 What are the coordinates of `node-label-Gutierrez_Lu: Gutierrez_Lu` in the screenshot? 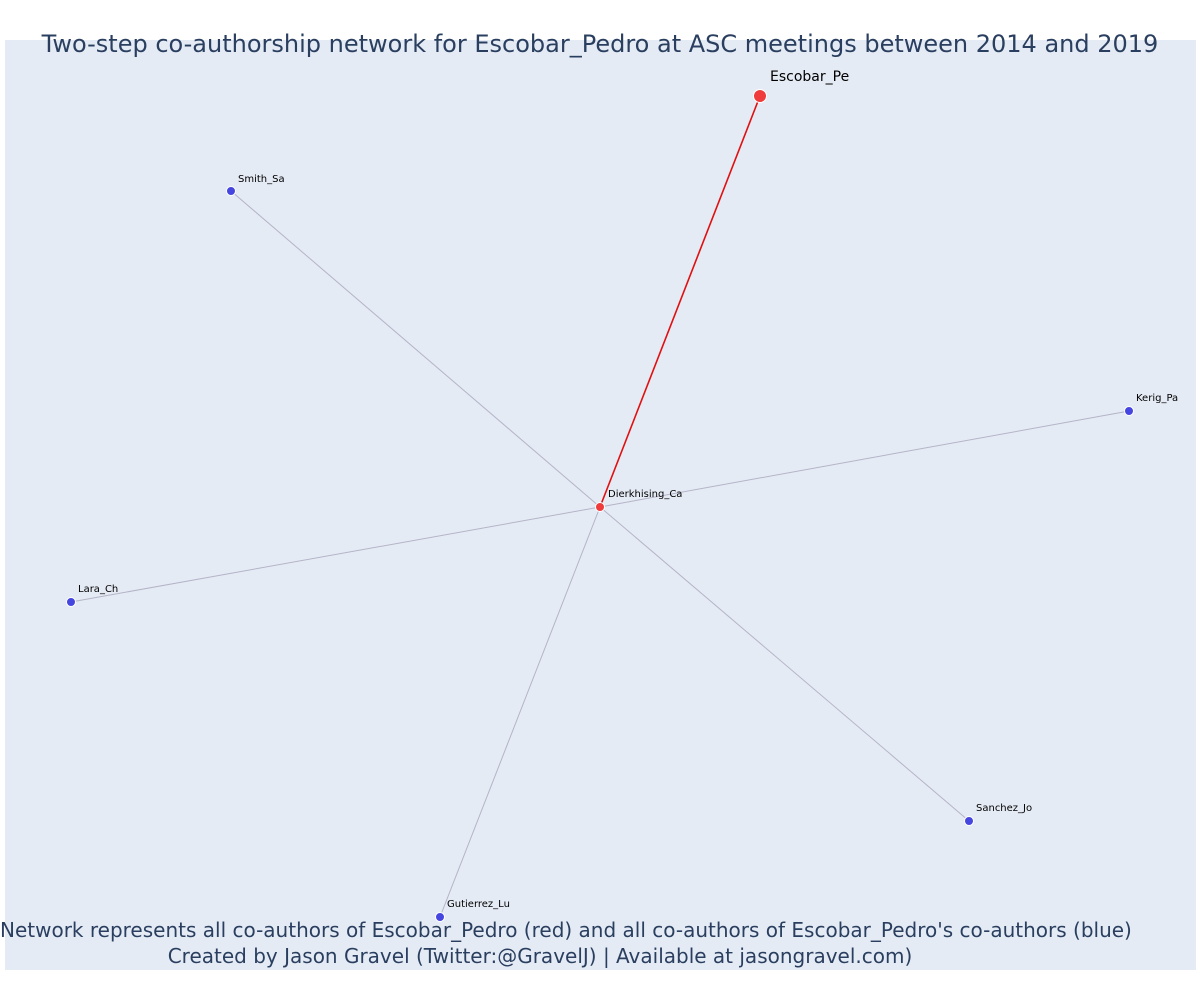 It's located at (478, 904).